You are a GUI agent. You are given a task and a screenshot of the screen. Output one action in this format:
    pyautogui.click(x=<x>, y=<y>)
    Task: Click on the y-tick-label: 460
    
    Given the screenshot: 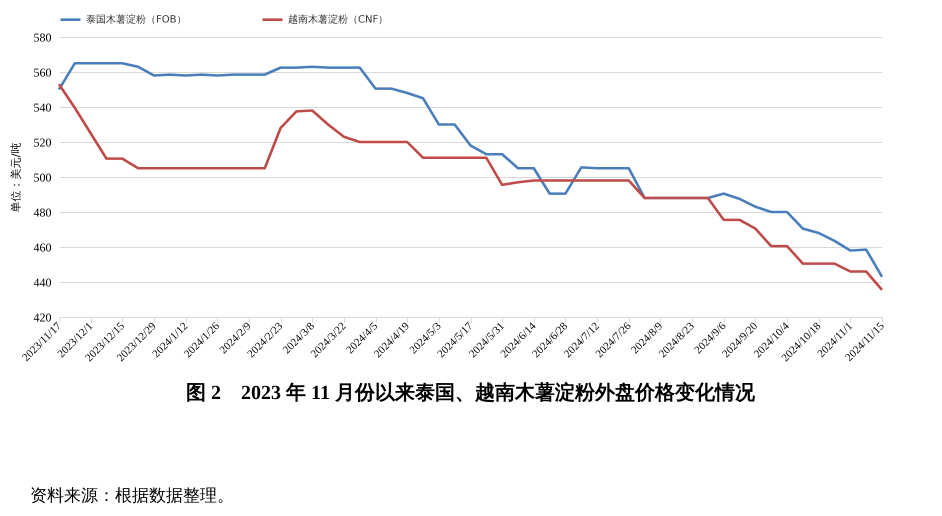 What is the action you would take?
    pyautogui.click(x=43, y=247)
    